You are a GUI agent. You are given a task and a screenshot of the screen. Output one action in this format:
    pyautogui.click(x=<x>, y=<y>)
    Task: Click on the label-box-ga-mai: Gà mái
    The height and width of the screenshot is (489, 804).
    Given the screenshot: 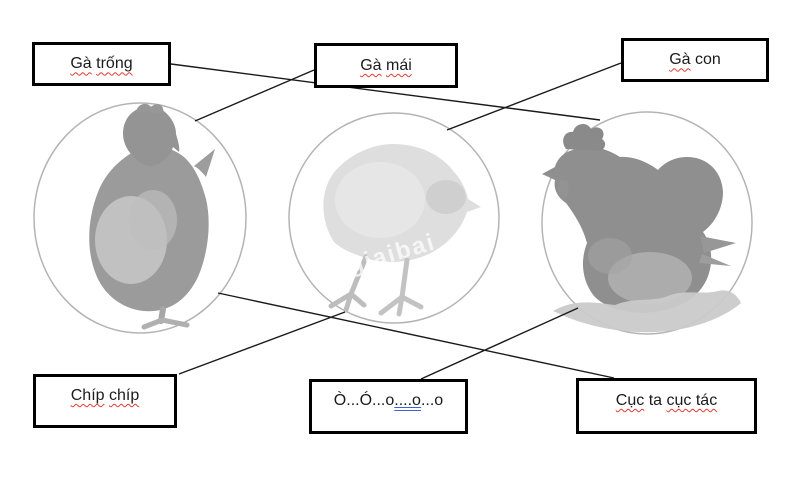 What is the action you would take?
    pyautogui.click(x=386, y=65)
    